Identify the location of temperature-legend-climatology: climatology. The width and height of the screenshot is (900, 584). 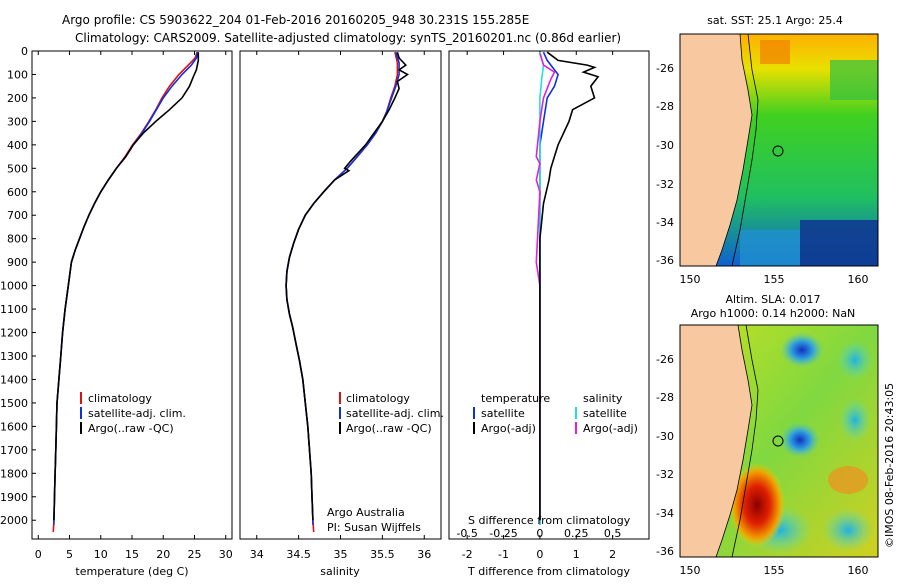
(120, 398).